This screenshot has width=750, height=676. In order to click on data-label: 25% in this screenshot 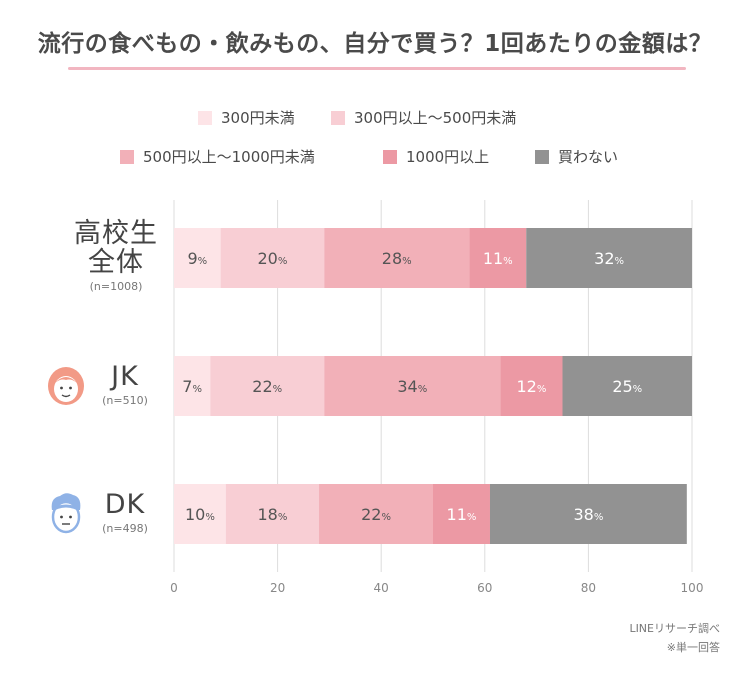, I will do `click(627, 386)`.